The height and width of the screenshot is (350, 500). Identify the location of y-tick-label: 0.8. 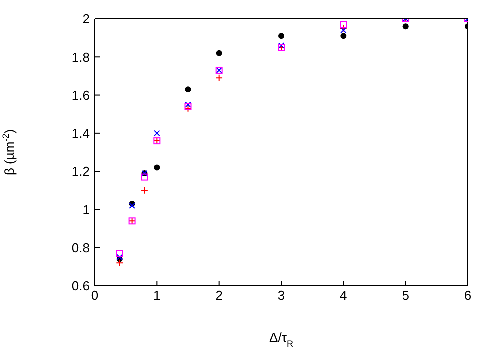
(81, 248).